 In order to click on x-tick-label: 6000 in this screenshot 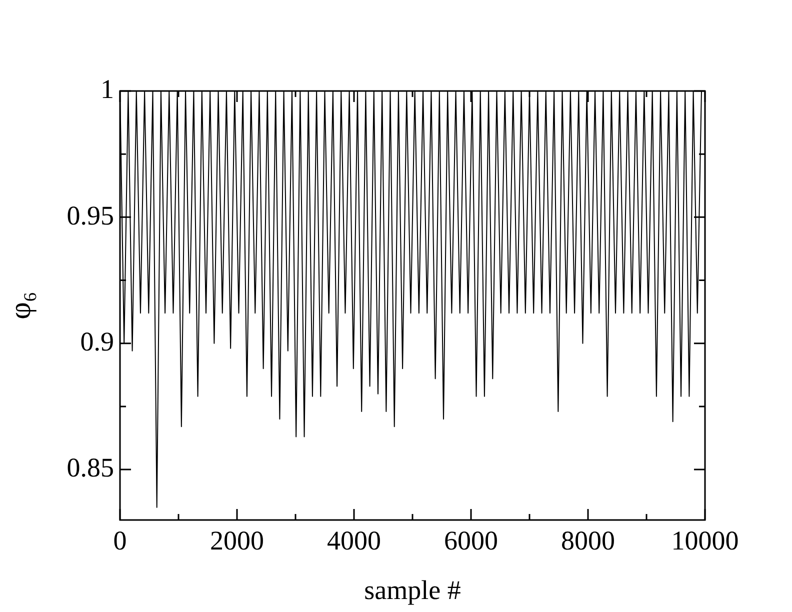, I will do `click(471, 540)`.